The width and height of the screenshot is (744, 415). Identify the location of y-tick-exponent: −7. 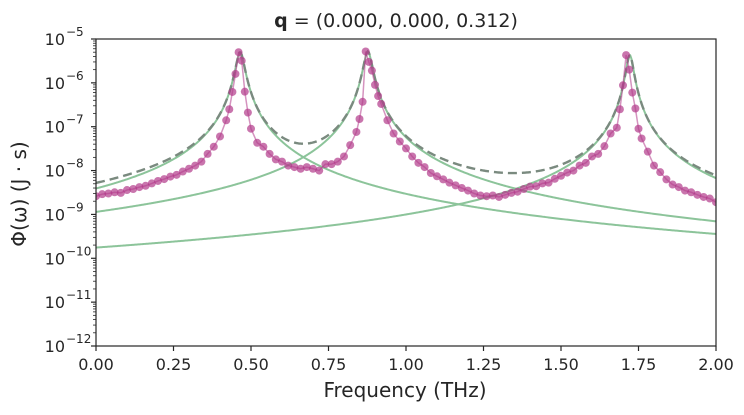
(75, 120).